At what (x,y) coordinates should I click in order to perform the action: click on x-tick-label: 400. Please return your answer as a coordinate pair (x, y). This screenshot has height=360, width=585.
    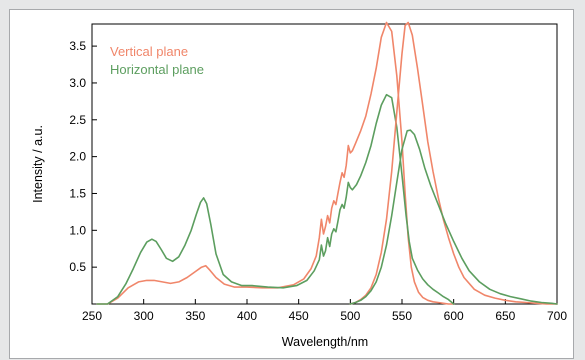
    Looking at the image, I should click on (247, 316).